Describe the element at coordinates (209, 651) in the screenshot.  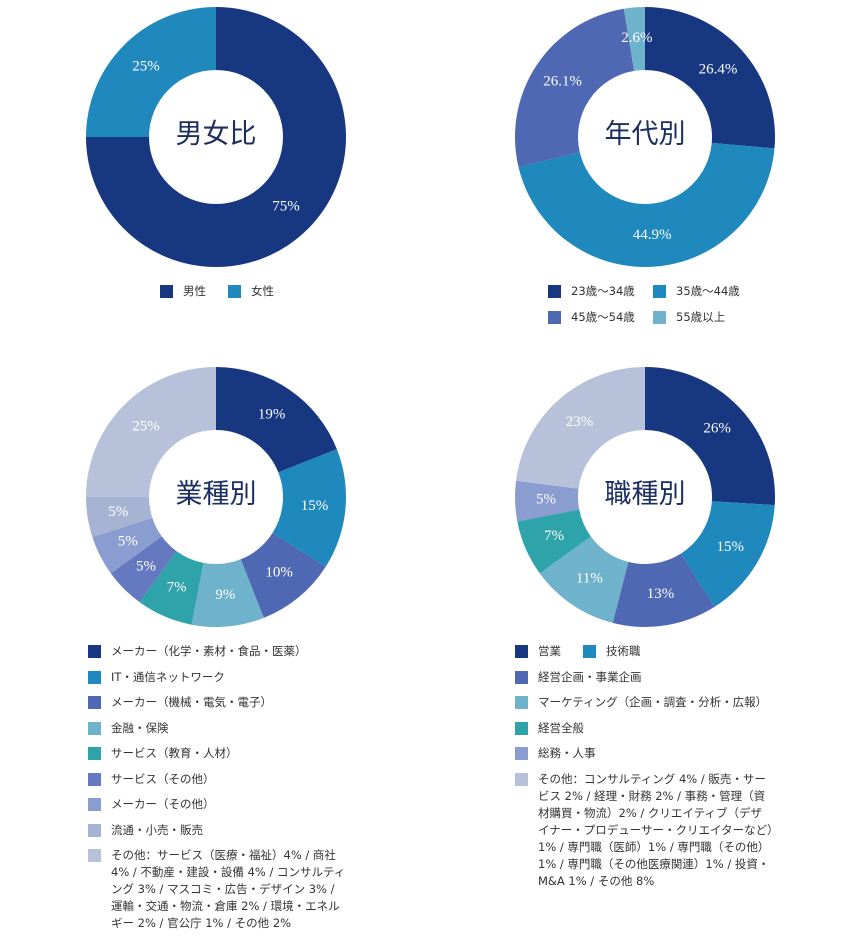
I see `legend-label: メーカー（化学・素材・食品・医薬）` at that location.